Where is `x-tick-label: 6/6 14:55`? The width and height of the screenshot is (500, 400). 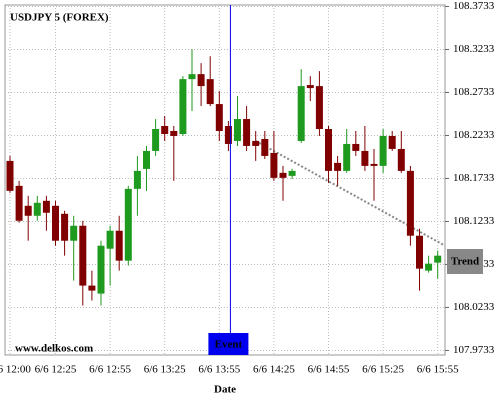 x-tick-label: 6/6 14:55 is located at coordinates (329, 370).